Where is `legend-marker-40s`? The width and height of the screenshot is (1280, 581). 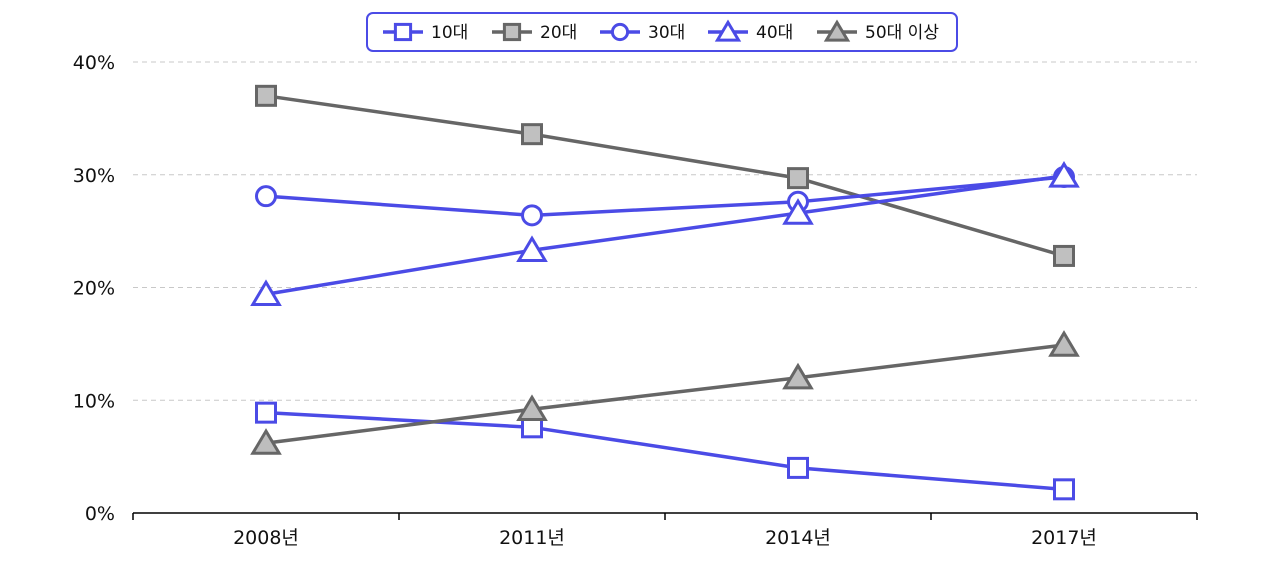 legend-marker-40s is located at coordinates (728, 30).